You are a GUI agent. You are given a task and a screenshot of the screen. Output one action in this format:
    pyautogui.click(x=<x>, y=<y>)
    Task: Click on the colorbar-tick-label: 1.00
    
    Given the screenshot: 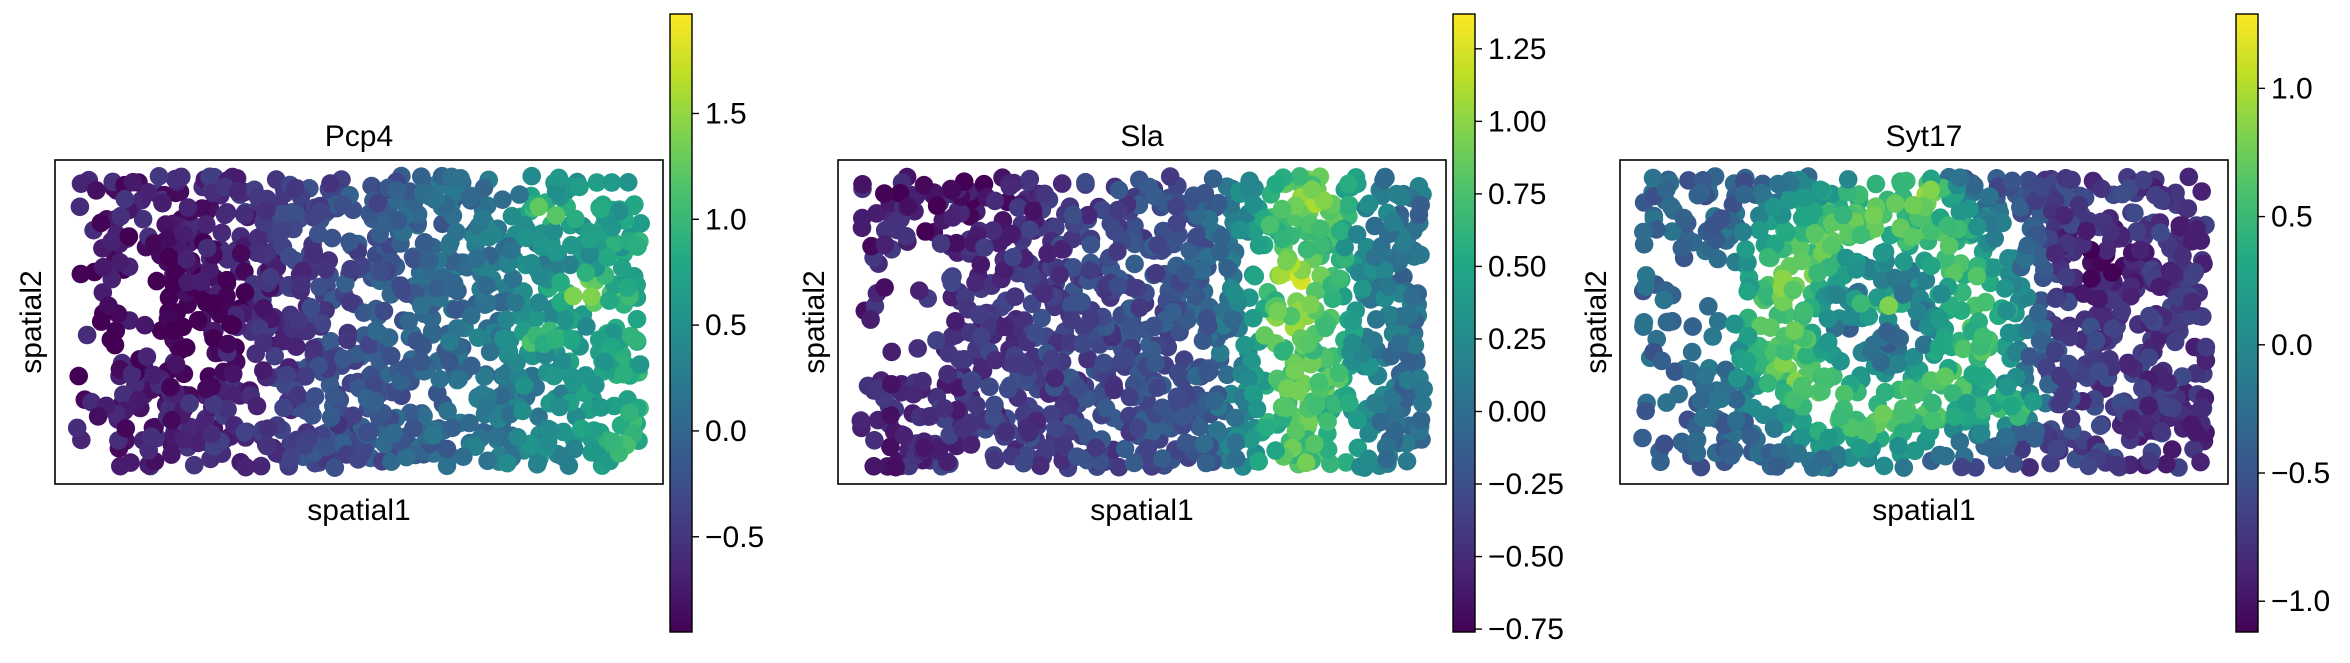 What is the action you would take?
    pyautogui.click(x=1517, y=121)
    